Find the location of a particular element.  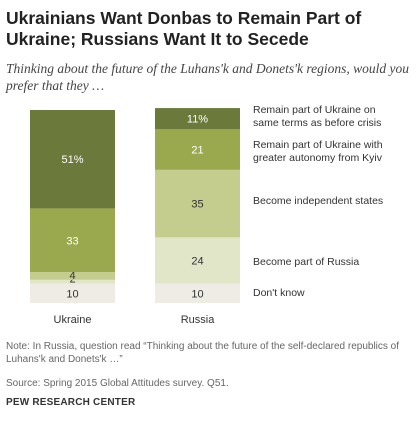

value-label: 51% is located at coordinates (72, 160).